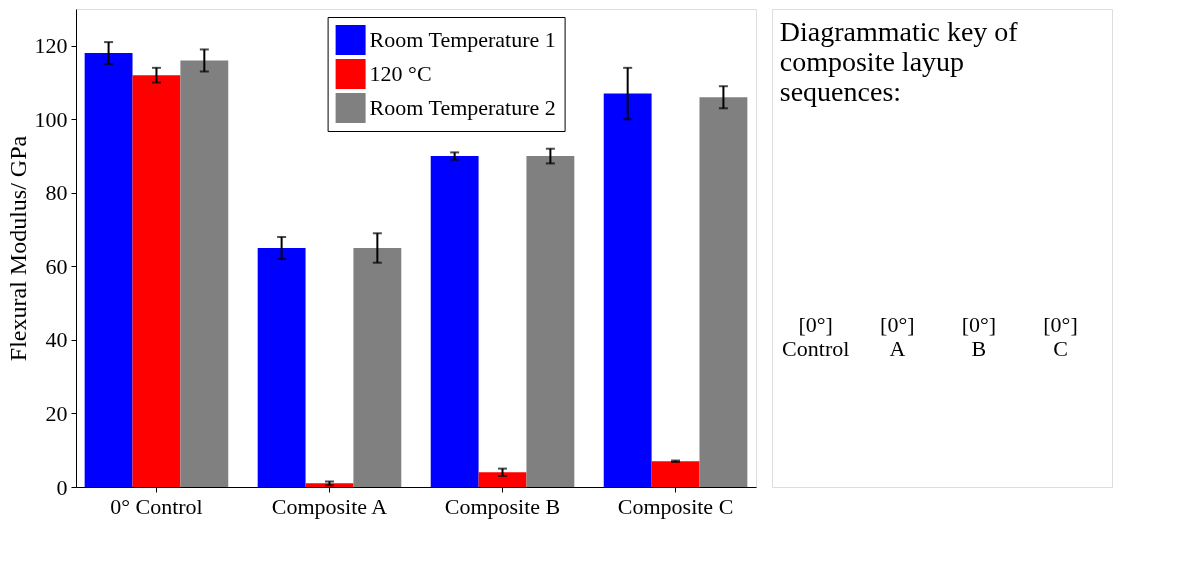 The height and width of the screenshot is (567, 1181). Describe the element at coordinates (462, 107) in the screenshot. I see `legend-label: Room Temperature 2` at that location.